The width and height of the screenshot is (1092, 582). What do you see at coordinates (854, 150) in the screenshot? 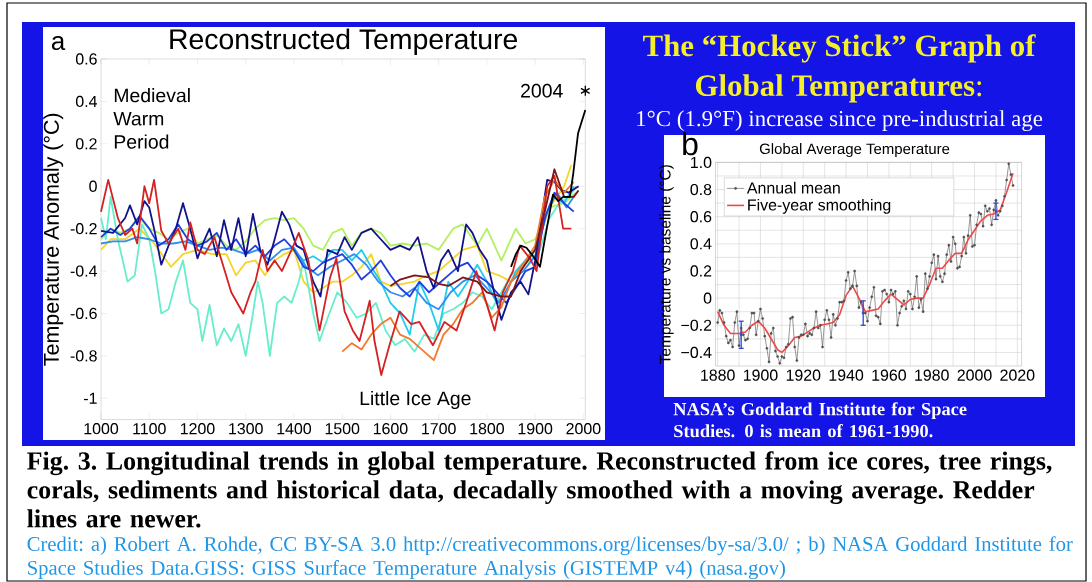
I see `chart-title: Global Average Temperature` at bounding box center [854, 150].